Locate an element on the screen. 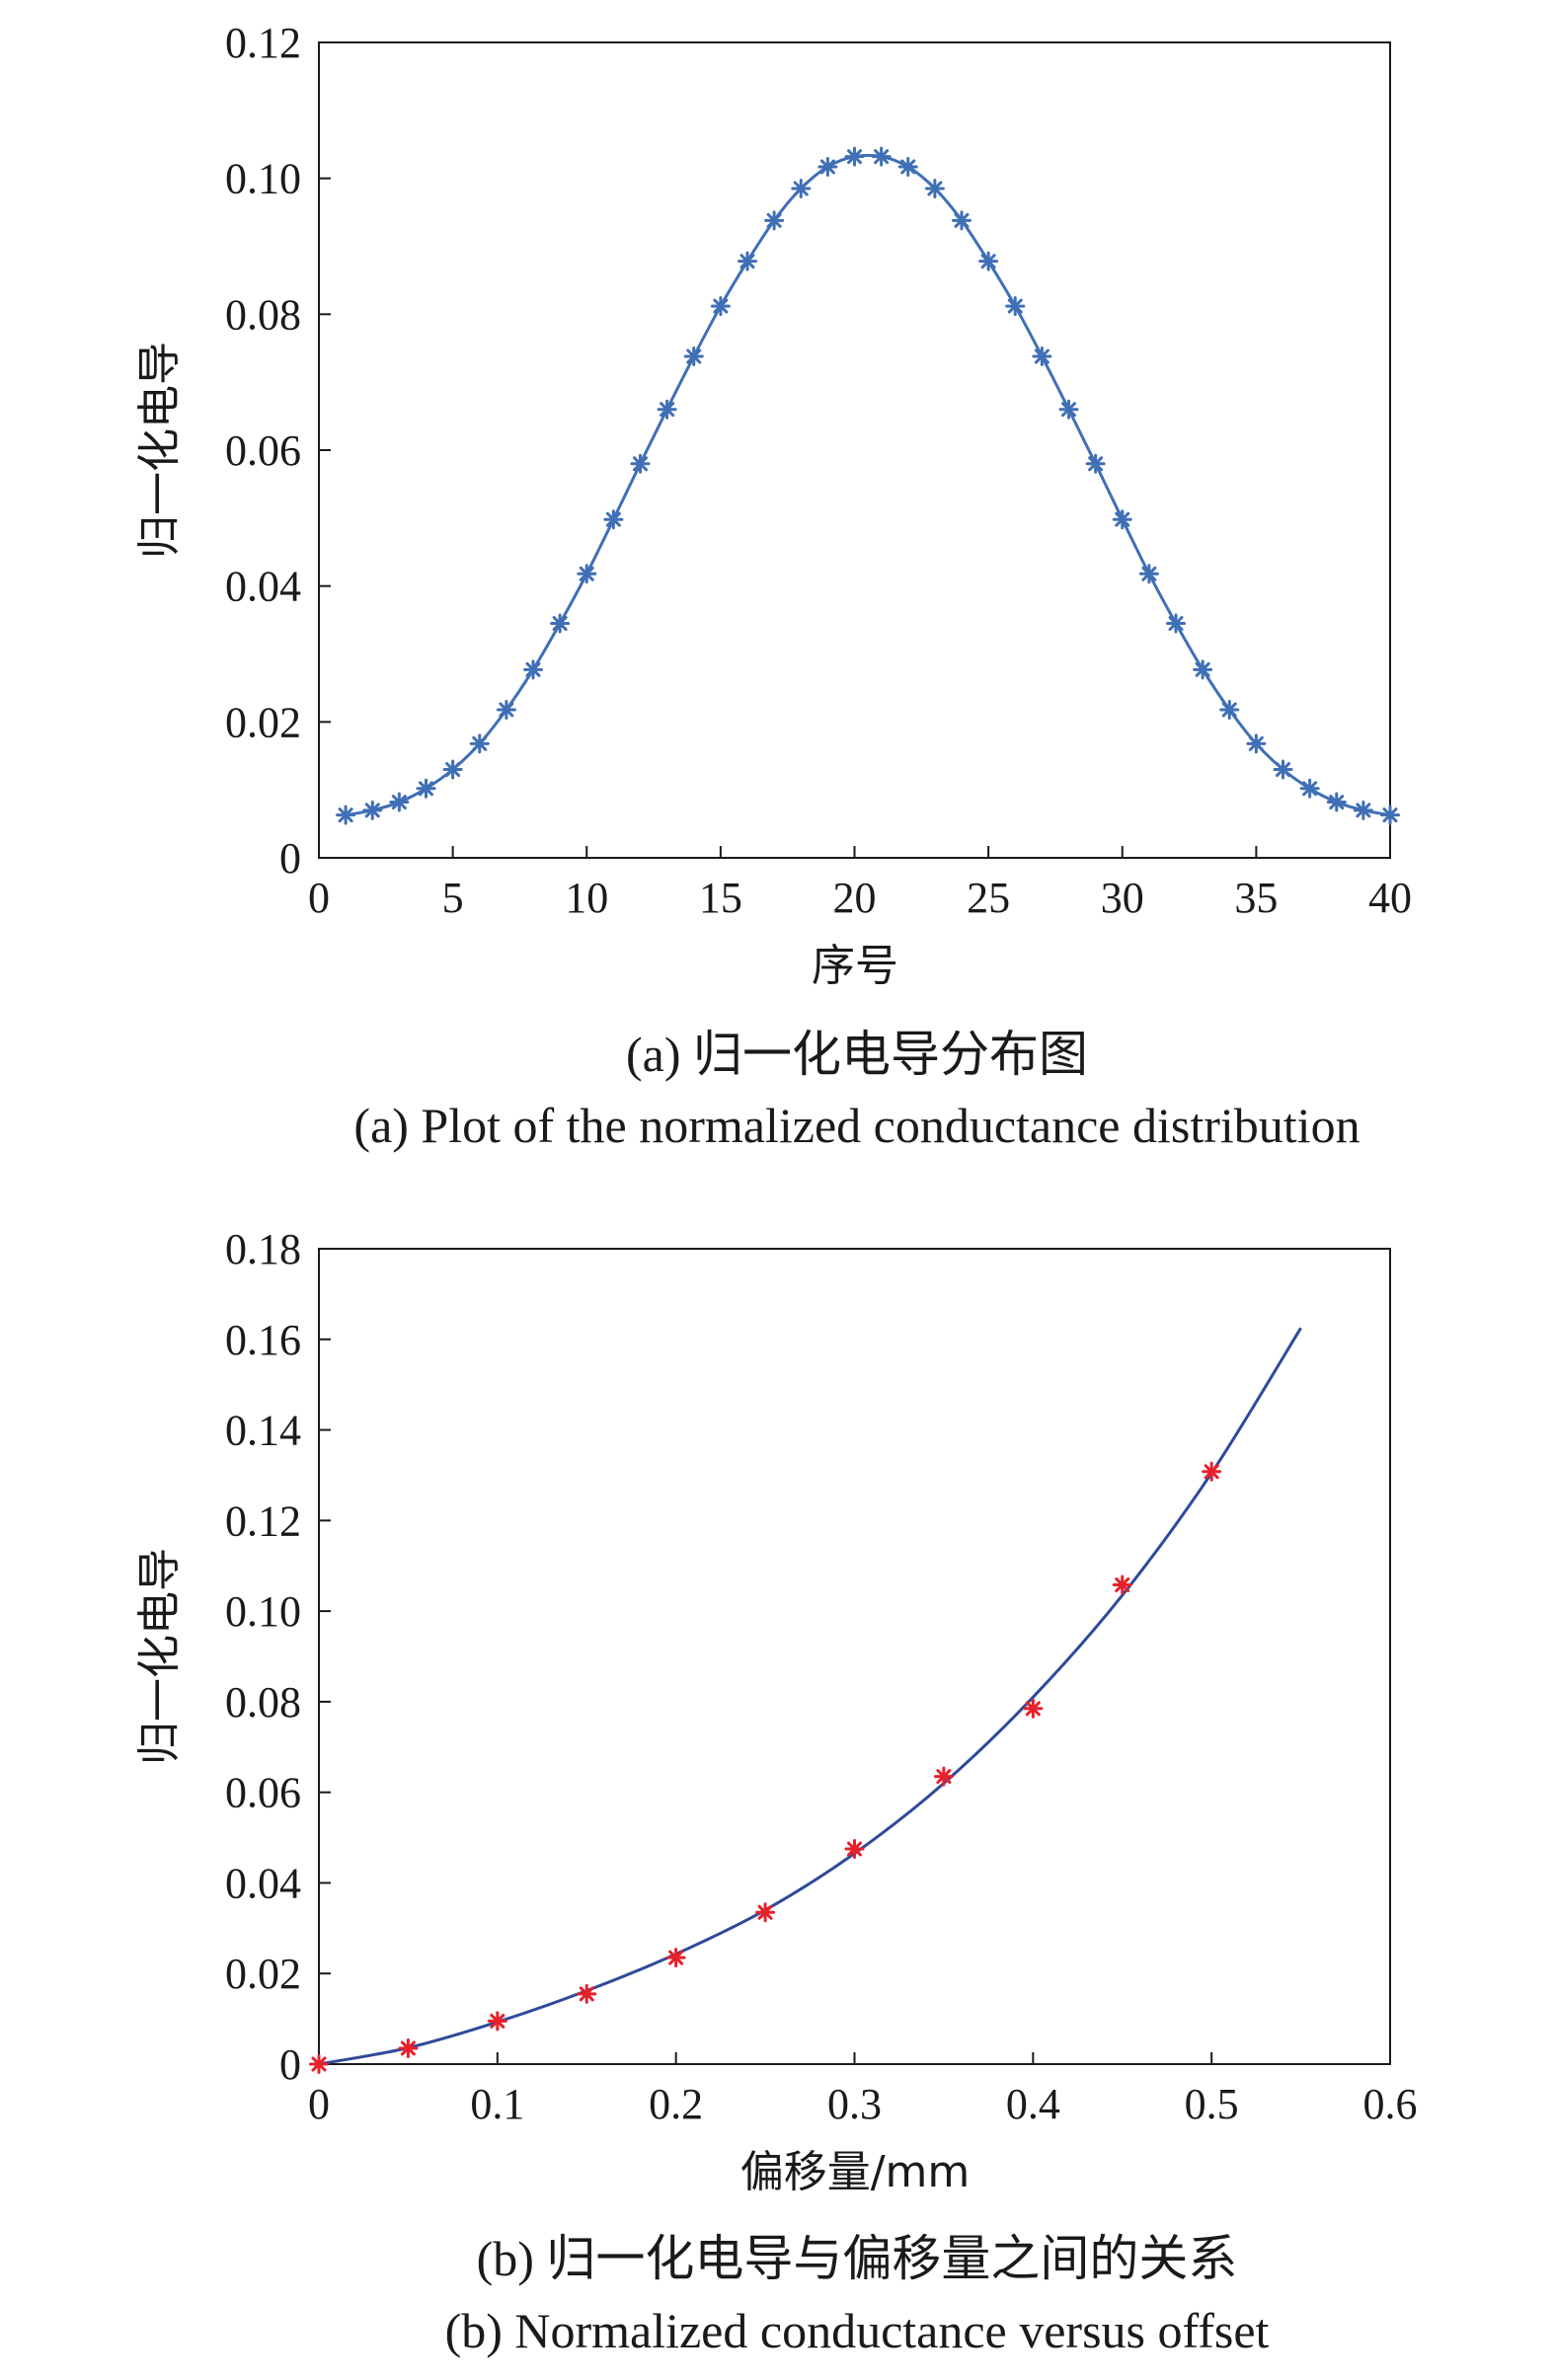  x-tick-label: 5 is located at coordinates (453, 898).